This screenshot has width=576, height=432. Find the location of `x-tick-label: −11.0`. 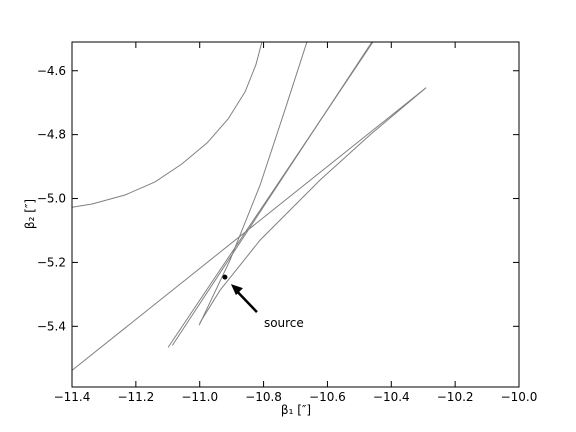

x-tick-label: −11.0 is located at coordinates (199, 397).